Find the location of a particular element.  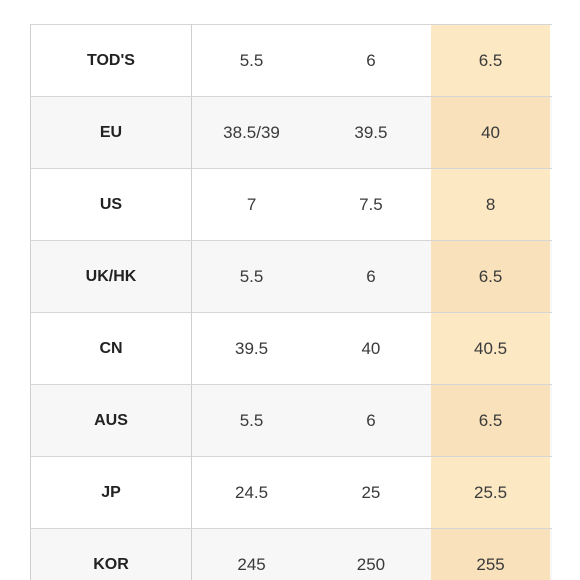

size-row: TOD'S5.566.57 is located at coordinates (291, 60).